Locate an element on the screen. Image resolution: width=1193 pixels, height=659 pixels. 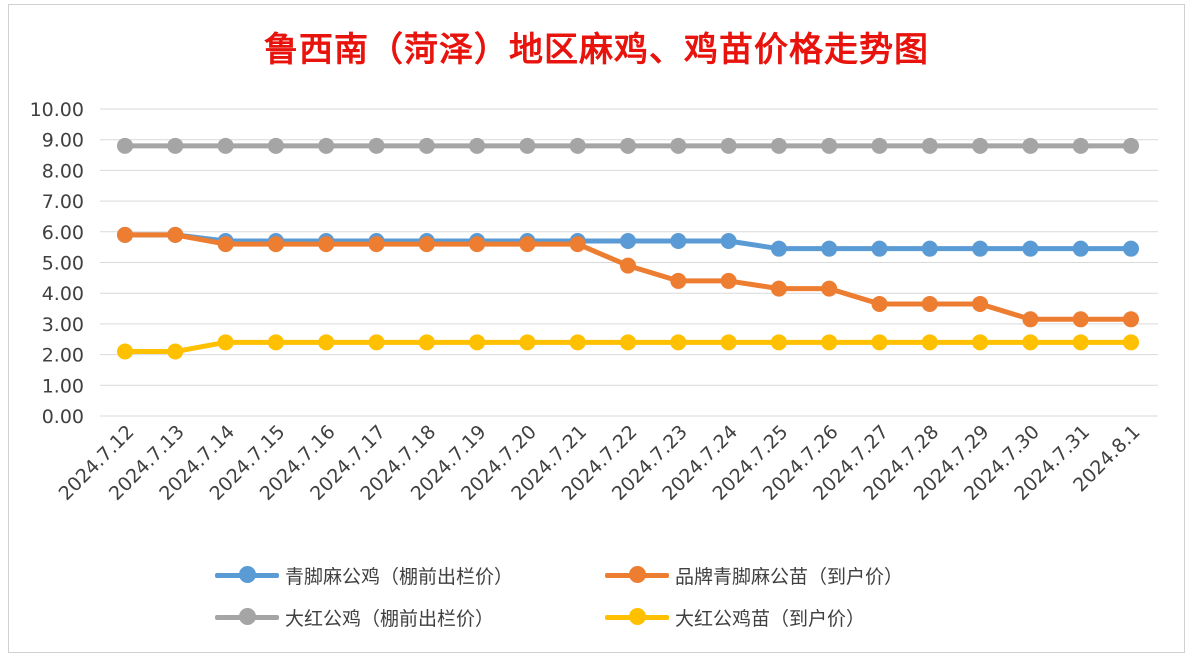
legend-item-1: 品牌青脚麻公苗（到户价） is located at coordinates (800, 575).